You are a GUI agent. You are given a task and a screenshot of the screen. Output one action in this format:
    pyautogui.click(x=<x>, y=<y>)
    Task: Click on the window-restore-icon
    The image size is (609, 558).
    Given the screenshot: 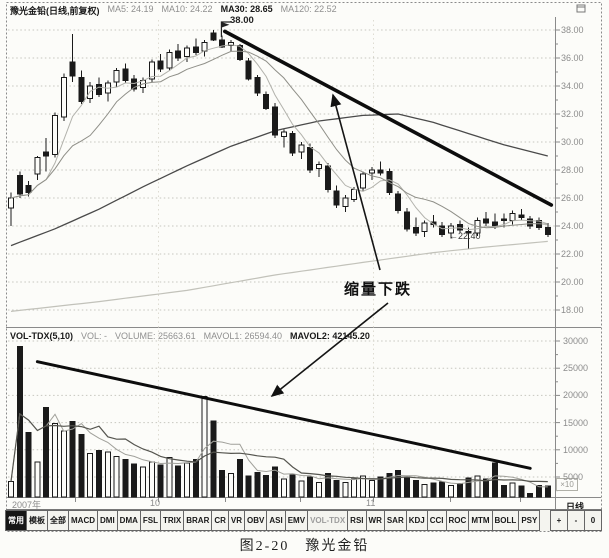 What is the action you would take?
    pyautogui.click(x=581, y=8)
    